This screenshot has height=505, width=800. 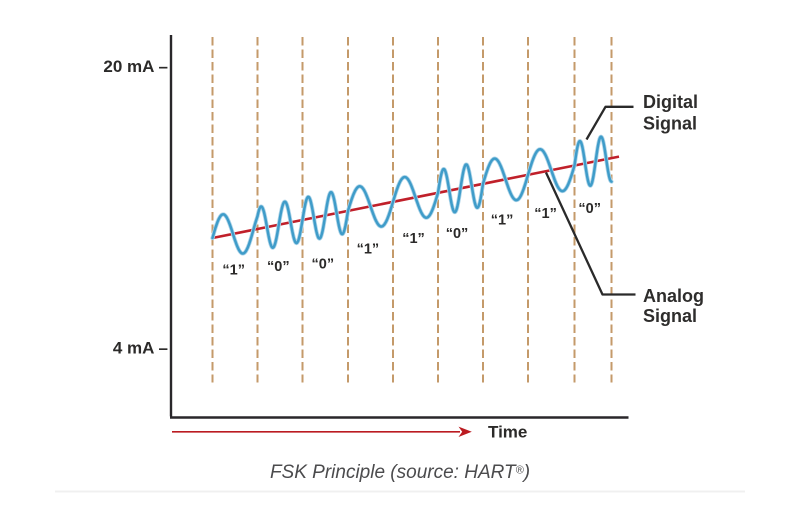 What do you see at coordinates (673, 296) in the screenshot?
I see `svg-text: Analog` at bounding box center [673, 296].